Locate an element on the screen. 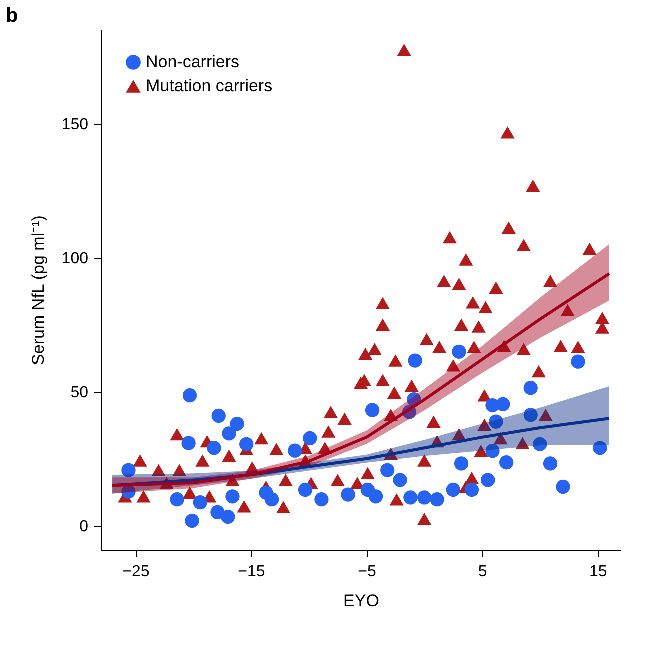  x-tick-label: 5 is located at coordinates (483, 572).